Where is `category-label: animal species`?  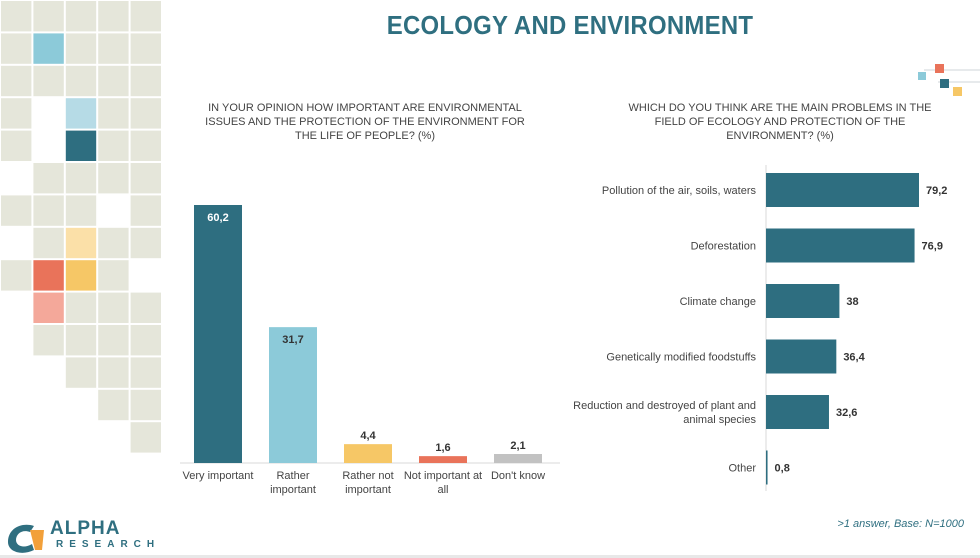
category-label: animal species is located at coordinates (719, 420).